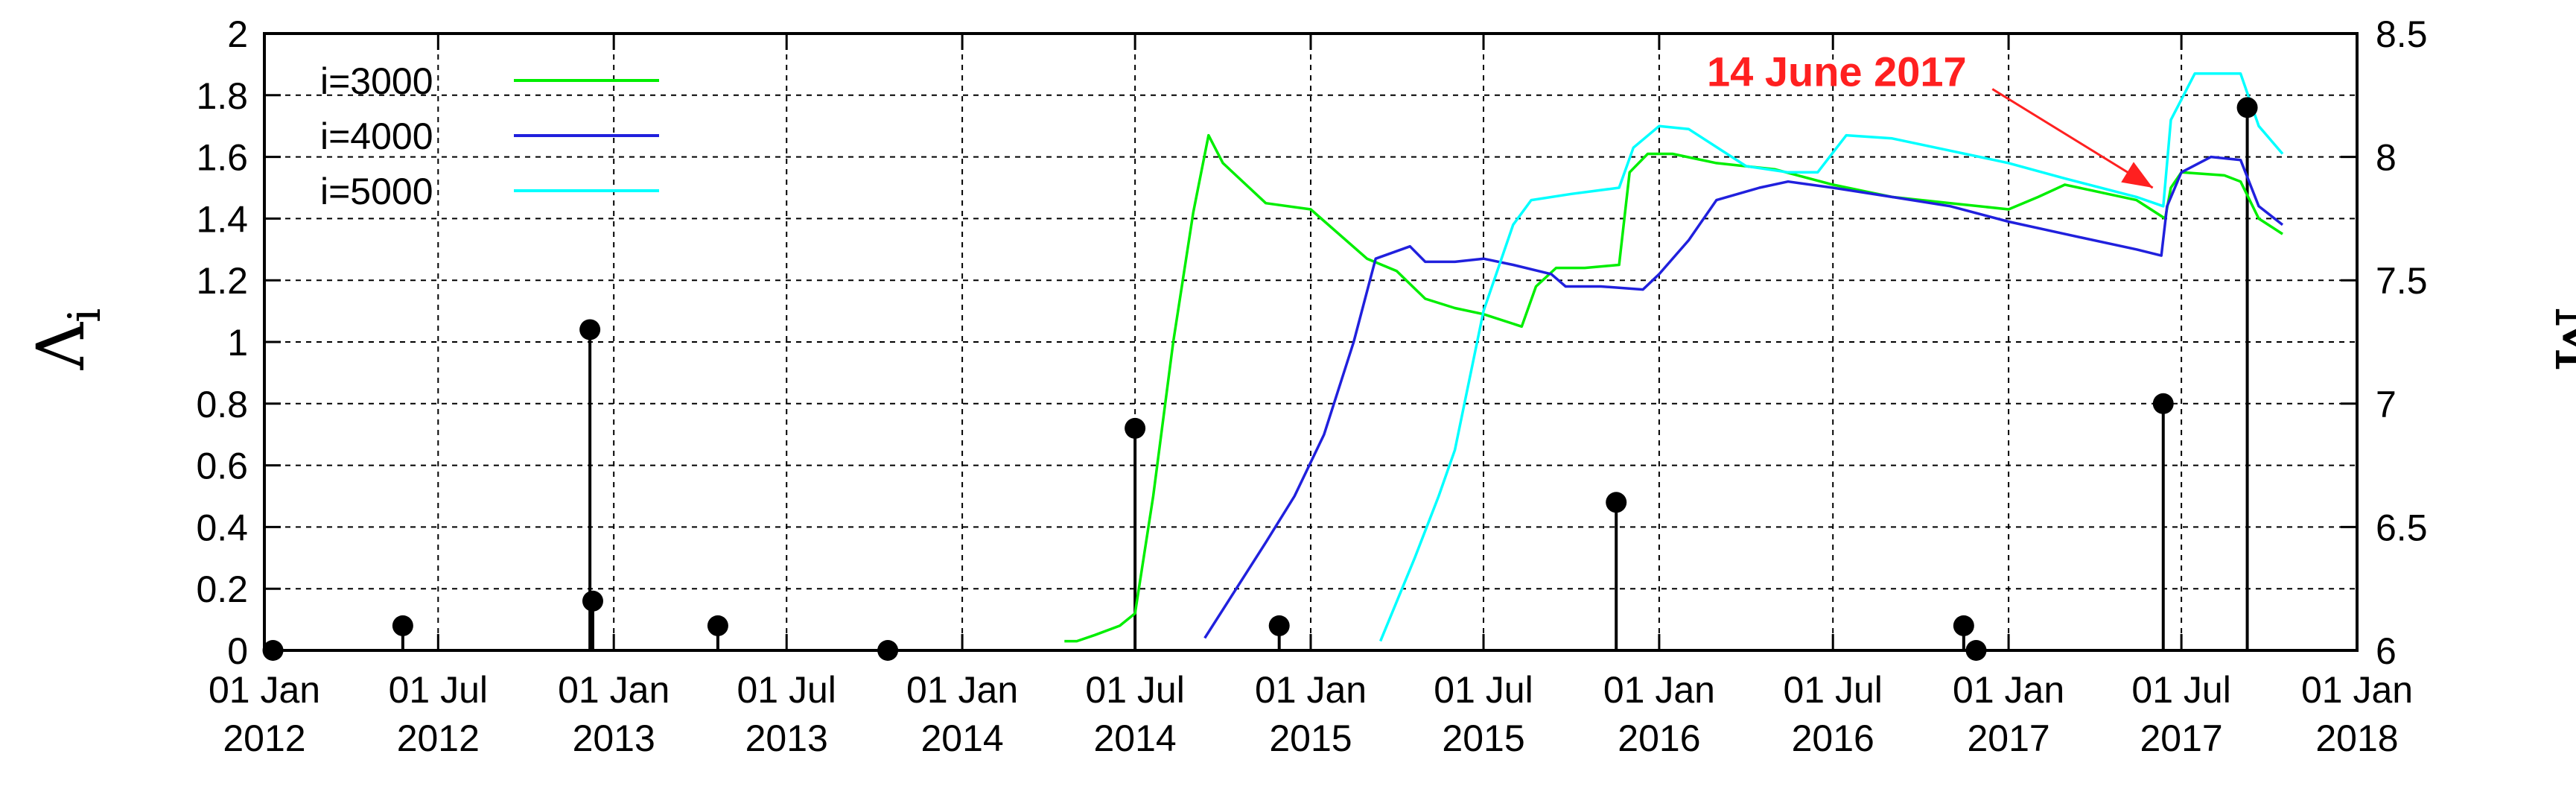  Describe the element at coordinates (237, 34) in the screenshot. I see `left-tick-label: 2` at that location.